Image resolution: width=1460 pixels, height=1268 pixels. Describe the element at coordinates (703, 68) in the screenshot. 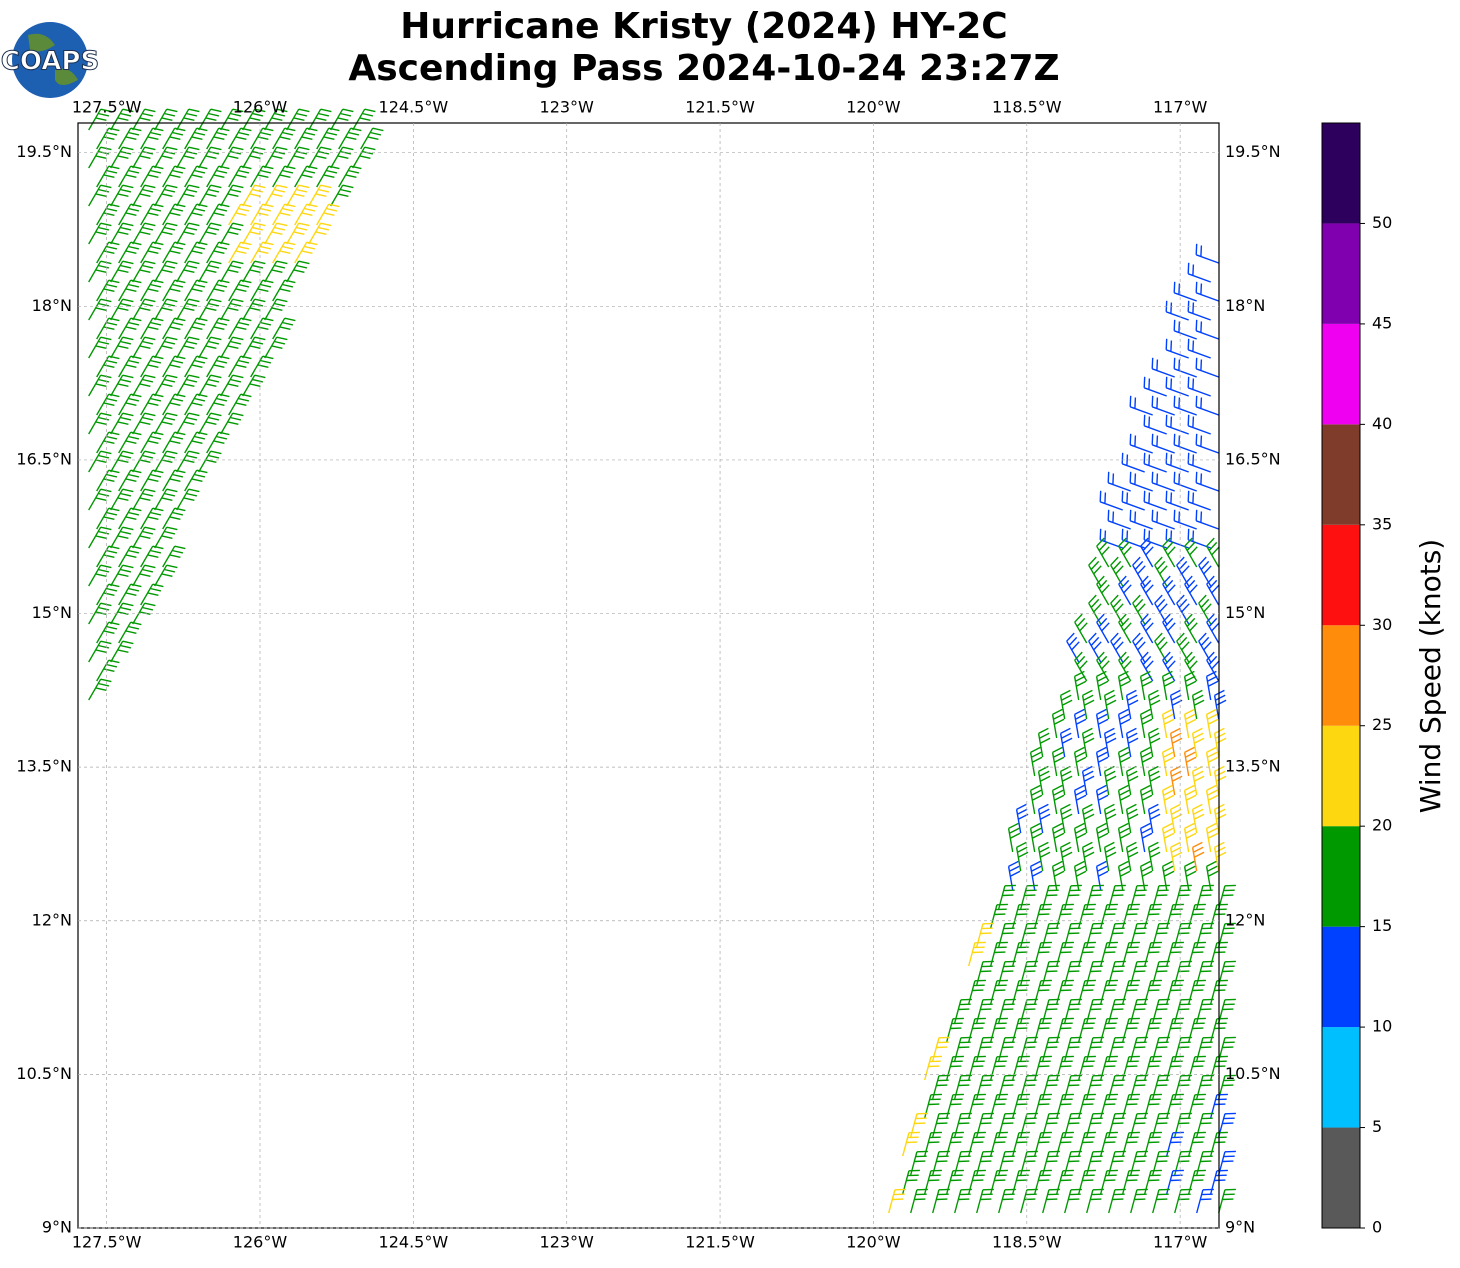

I see `subtitle: Ascending Pass 2024-10-24 23:27Z` at that location.